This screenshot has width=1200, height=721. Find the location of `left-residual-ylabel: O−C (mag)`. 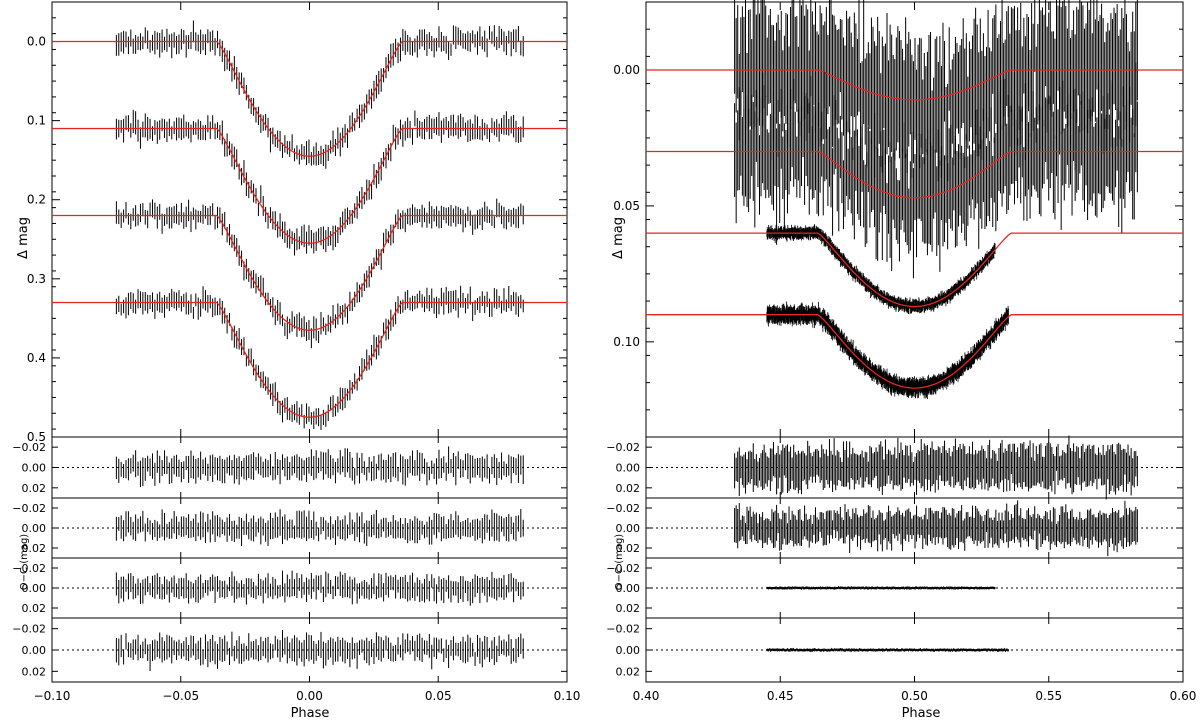

left-residual-ylabel: O−C (mag) is located at coordinates (24, 562).